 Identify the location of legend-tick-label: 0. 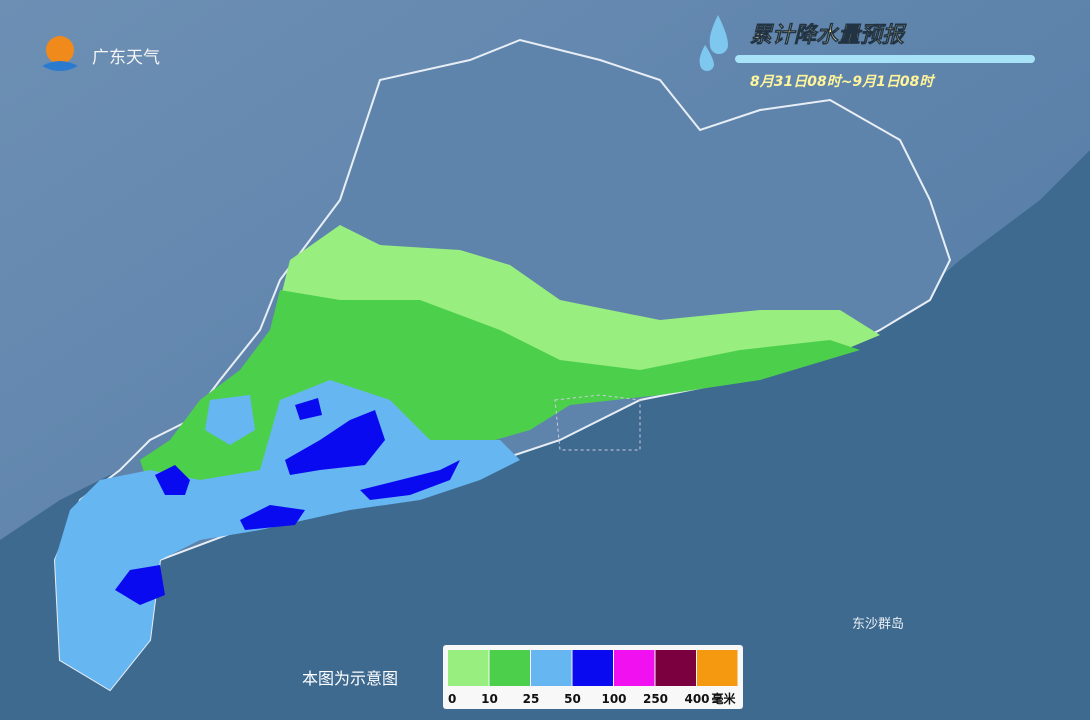
(452, 699).